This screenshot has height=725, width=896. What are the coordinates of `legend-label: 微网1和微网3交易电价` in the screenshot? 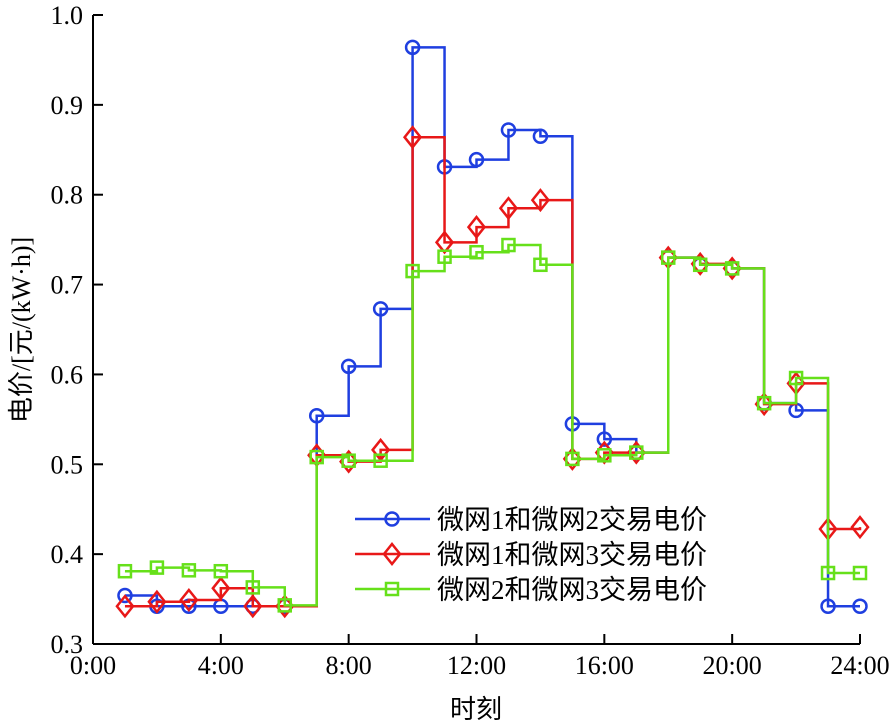 It's located at (572, 555).